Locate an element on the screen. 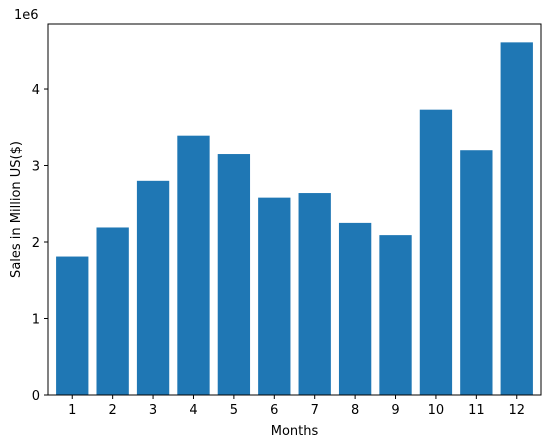  x-axis-ticks: 1 2 3 4 5 6 7 8 9 10 11 12 is located at coordinates (296, 406).